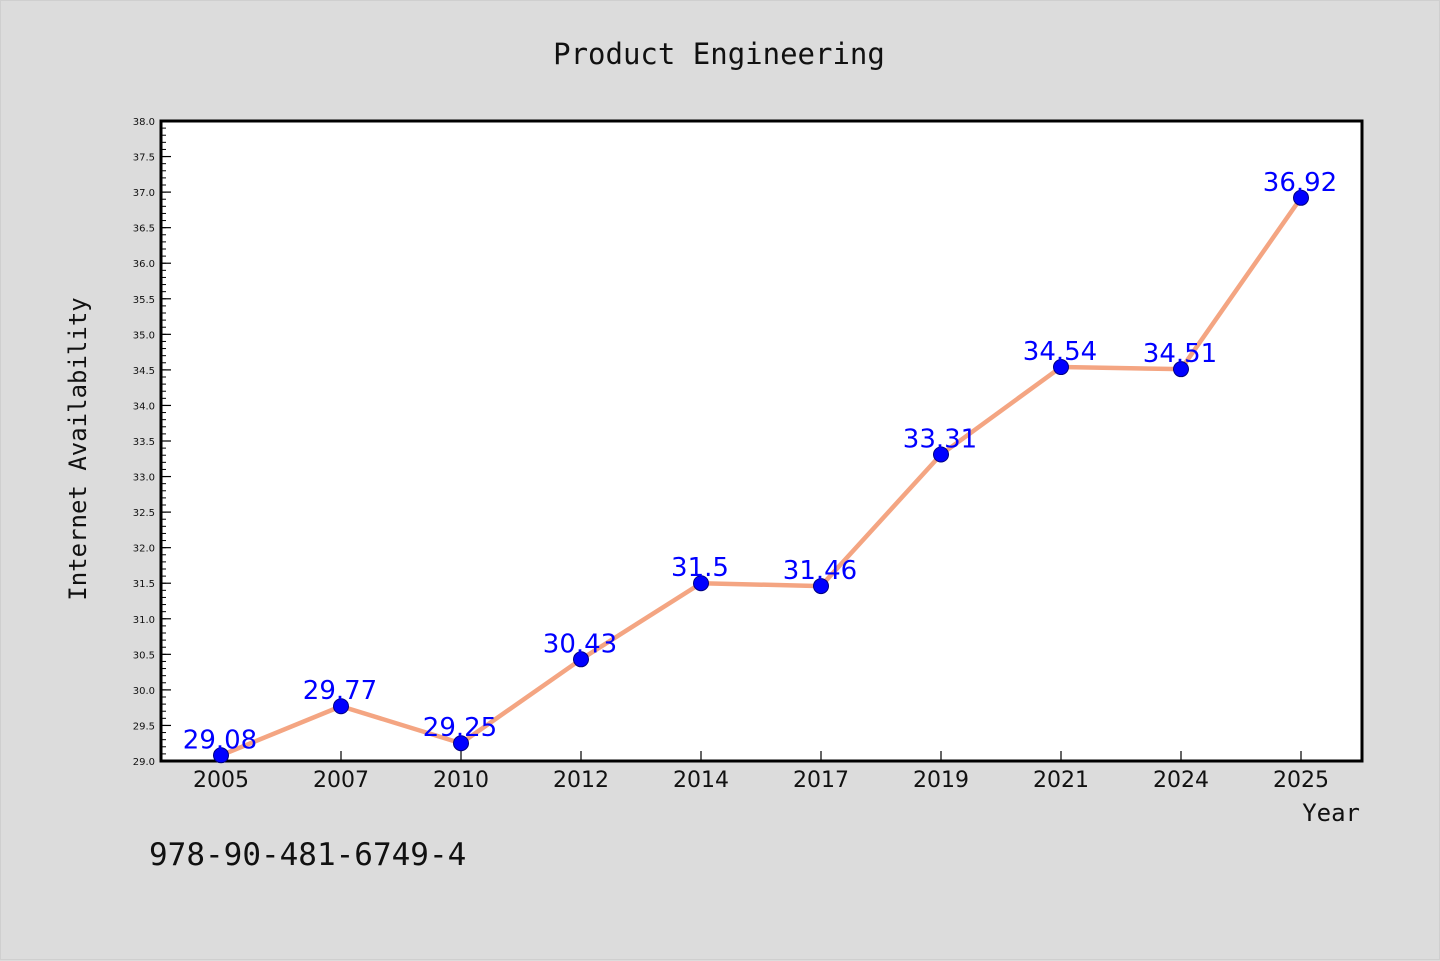 Image resolution: width=1440 pixels, height=961 pixels. Describe the element at coordinates (340, 691) in the screenshot. I see `data-label: 29.77` at that location.